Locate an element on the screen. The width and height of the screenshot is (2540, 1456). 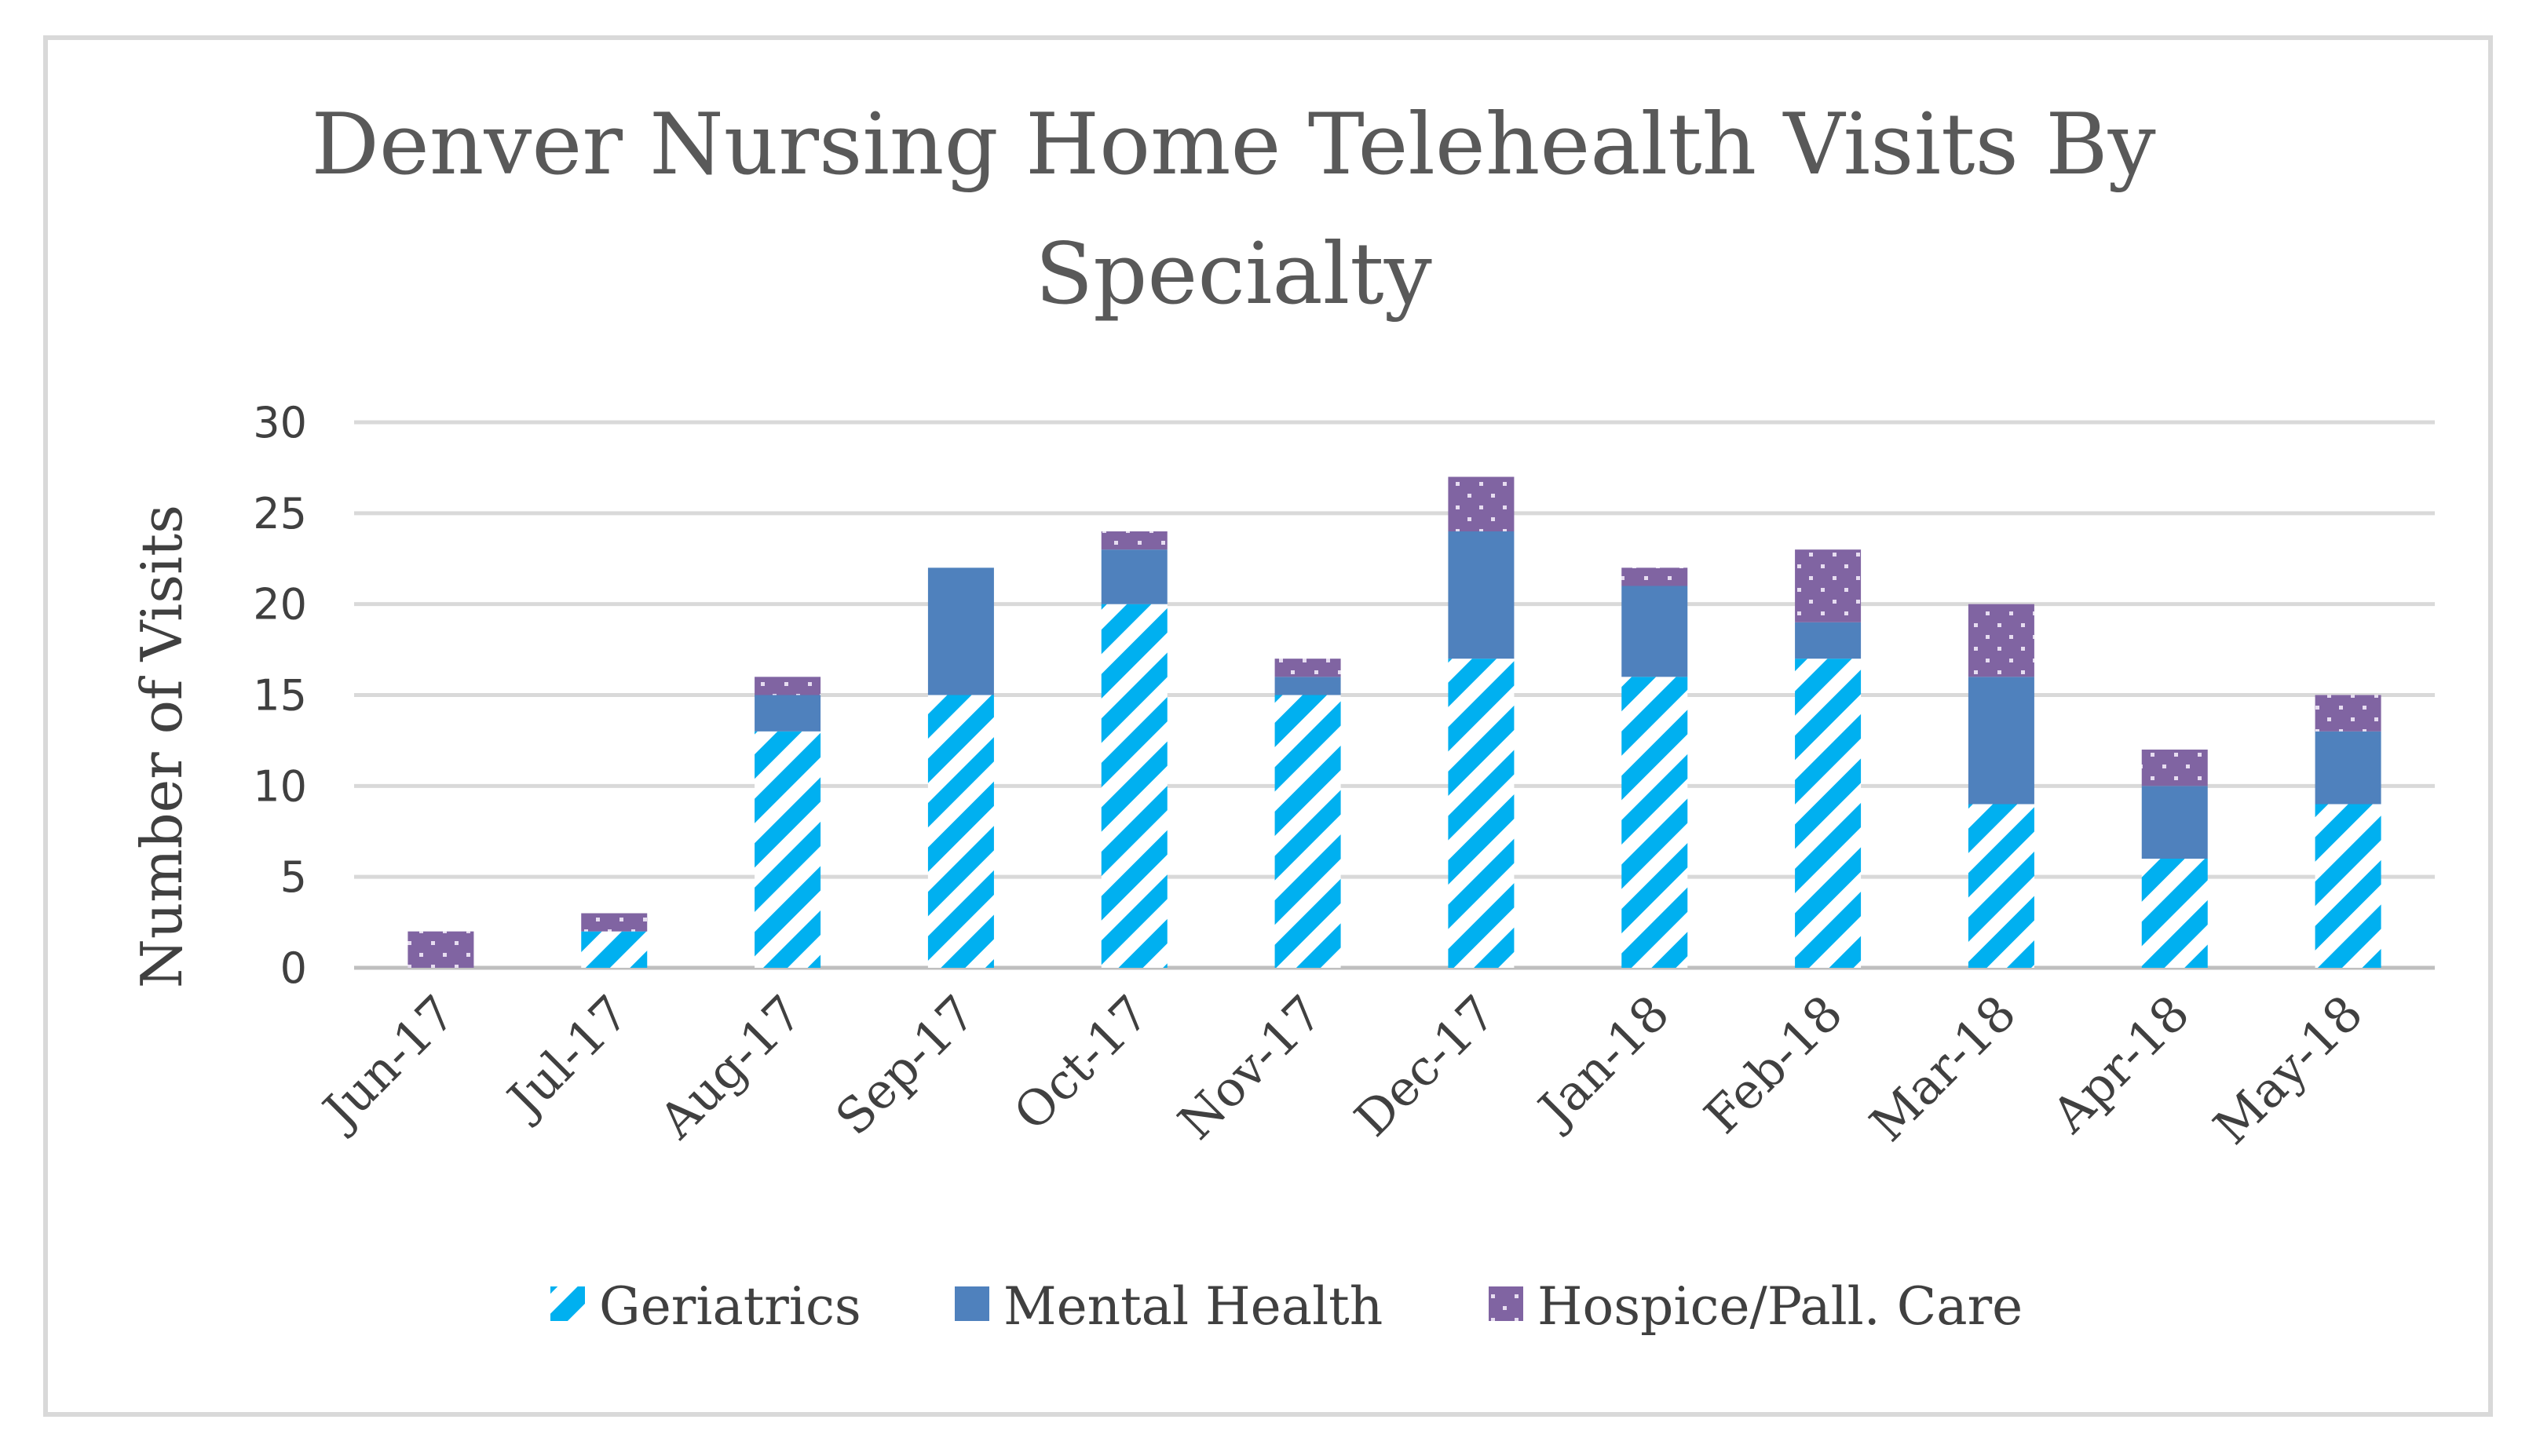
x-tick-label: May-18 is located at coordinates (2288, 1069).